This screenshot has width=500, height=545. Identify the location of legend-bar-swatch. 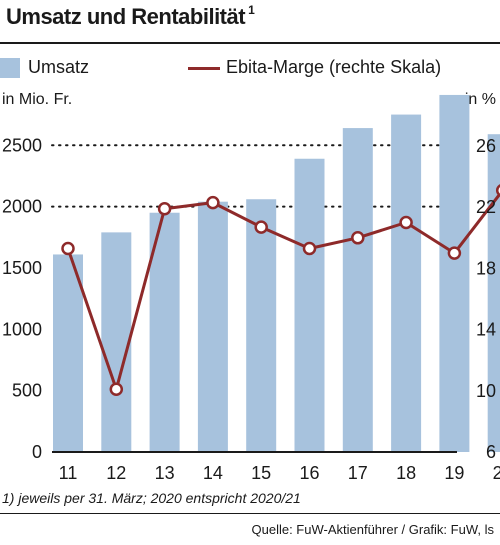
(10, 68).